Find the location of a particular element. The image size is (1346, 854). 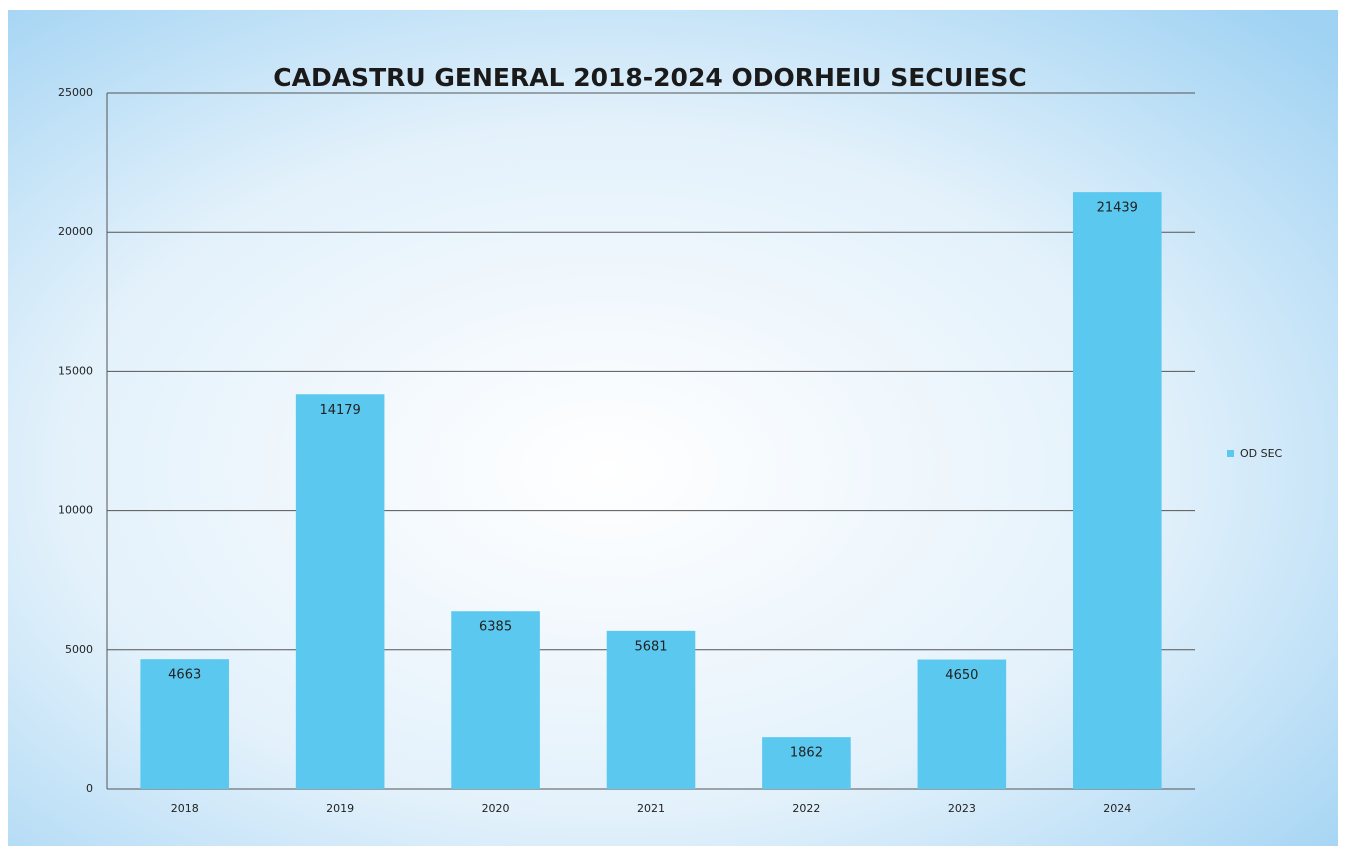

y-tick-label: 25000 is located at coordinates (75, 92).